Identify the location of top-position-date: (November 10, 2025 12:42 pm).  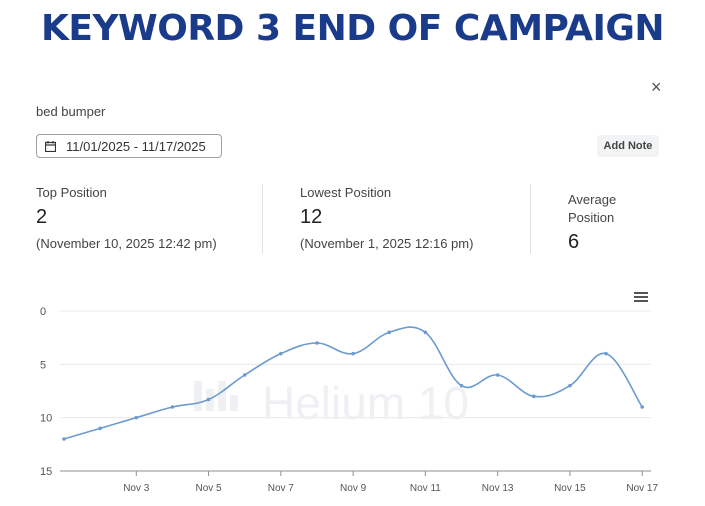
(126, 243).